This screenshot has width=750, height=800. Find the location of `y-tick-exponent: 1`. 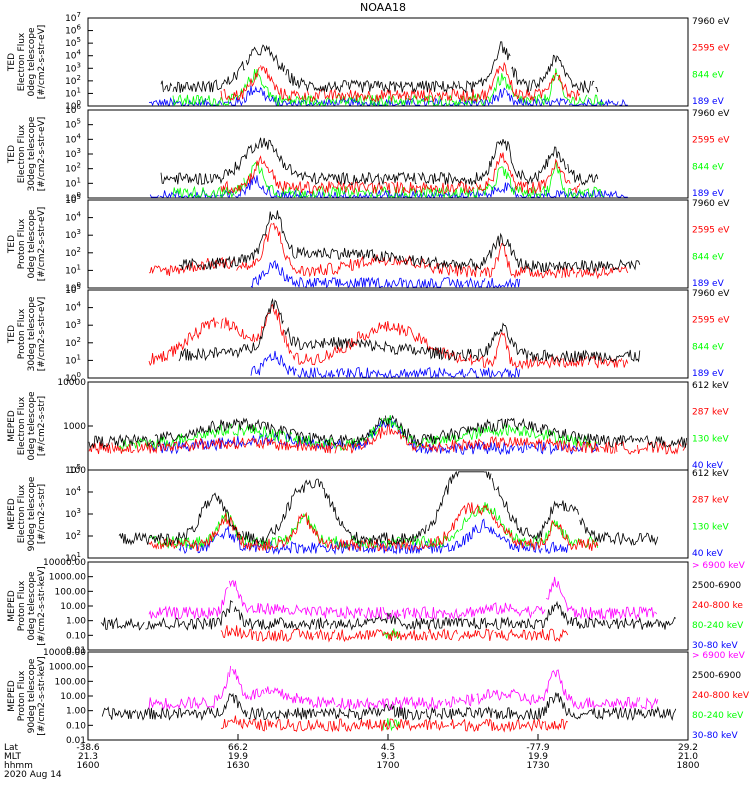

y-tick-exponent: 1 is located at coordinates (79, 180).